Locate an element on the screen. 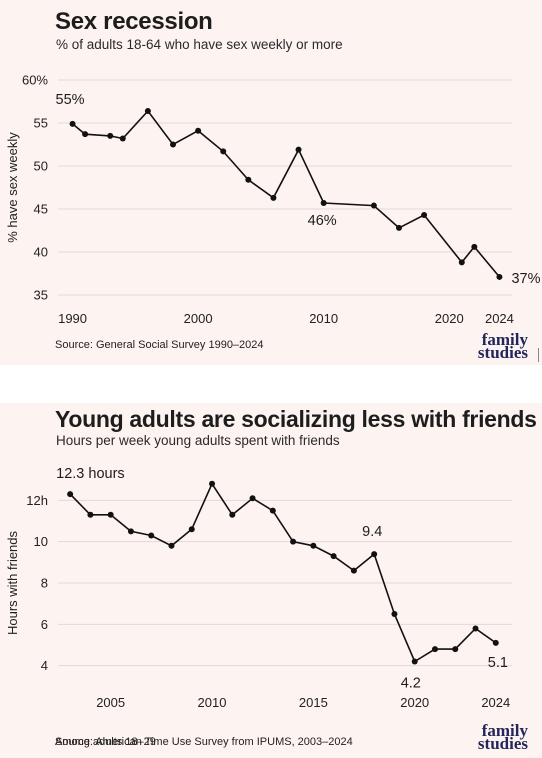  y-tick-label: 55 is located at coordinates (41, 123).